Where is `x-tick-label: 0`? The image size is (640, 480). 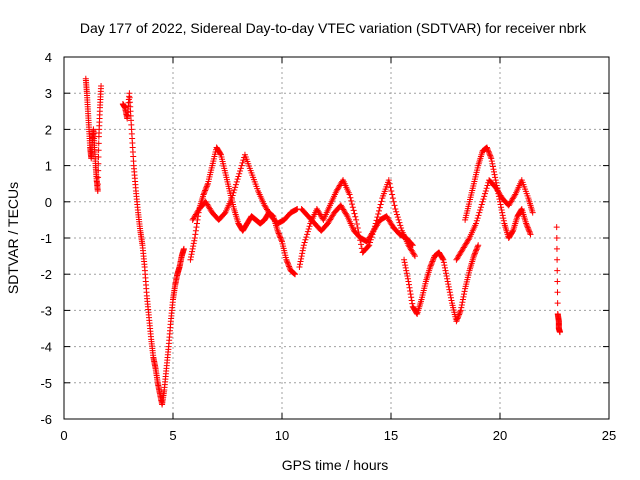
x-tick-label: 0 is located at coordinates (63, 435).